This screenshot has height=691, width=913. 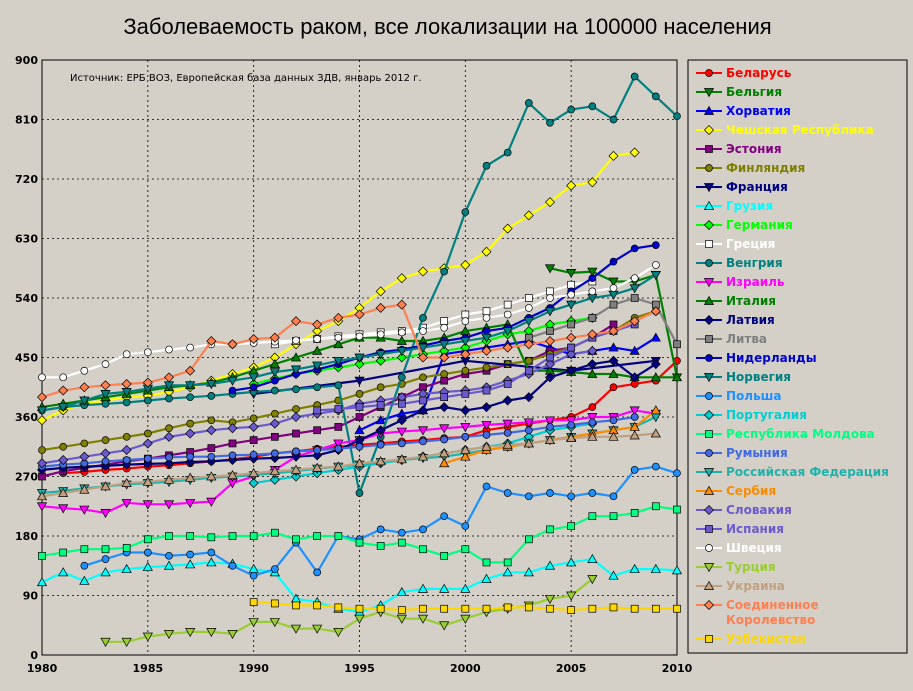 What do you see at coordinates (26, 417) in the screenshot?
I see `y-tick-label: 360` at bounding box center [26, 417].